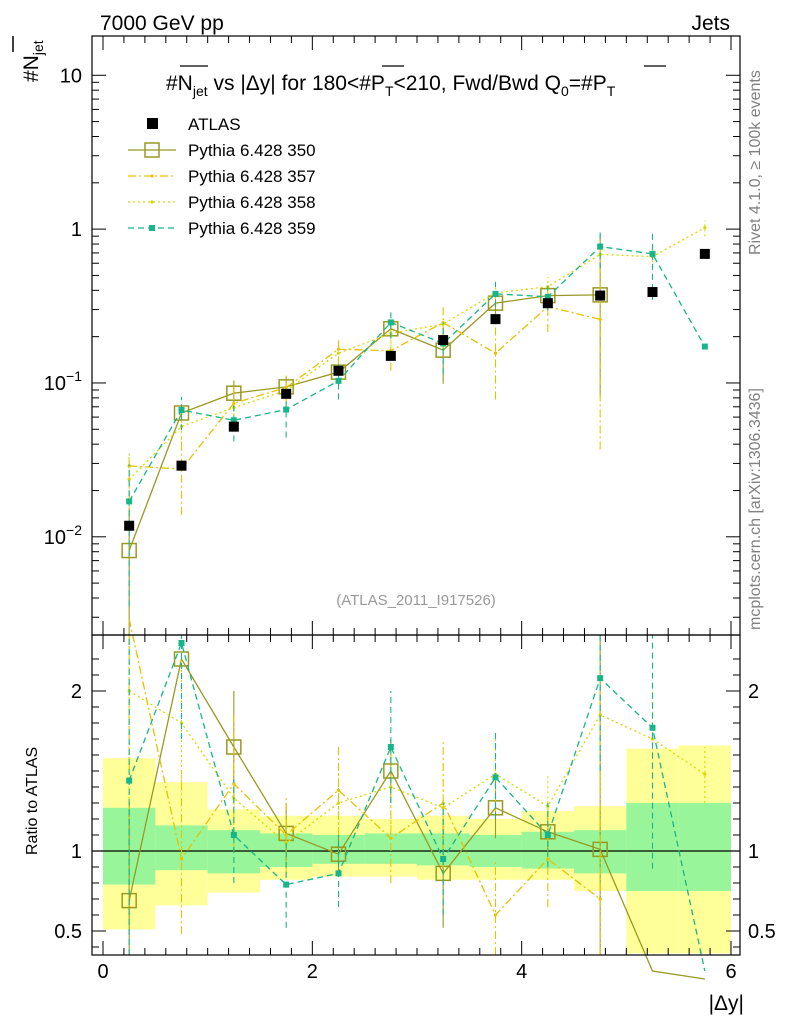  What do you see at coordinates (76, 692) in the screenshot?
I see `y-tick-label-ratio: 2` at bounding box center [76, 692].